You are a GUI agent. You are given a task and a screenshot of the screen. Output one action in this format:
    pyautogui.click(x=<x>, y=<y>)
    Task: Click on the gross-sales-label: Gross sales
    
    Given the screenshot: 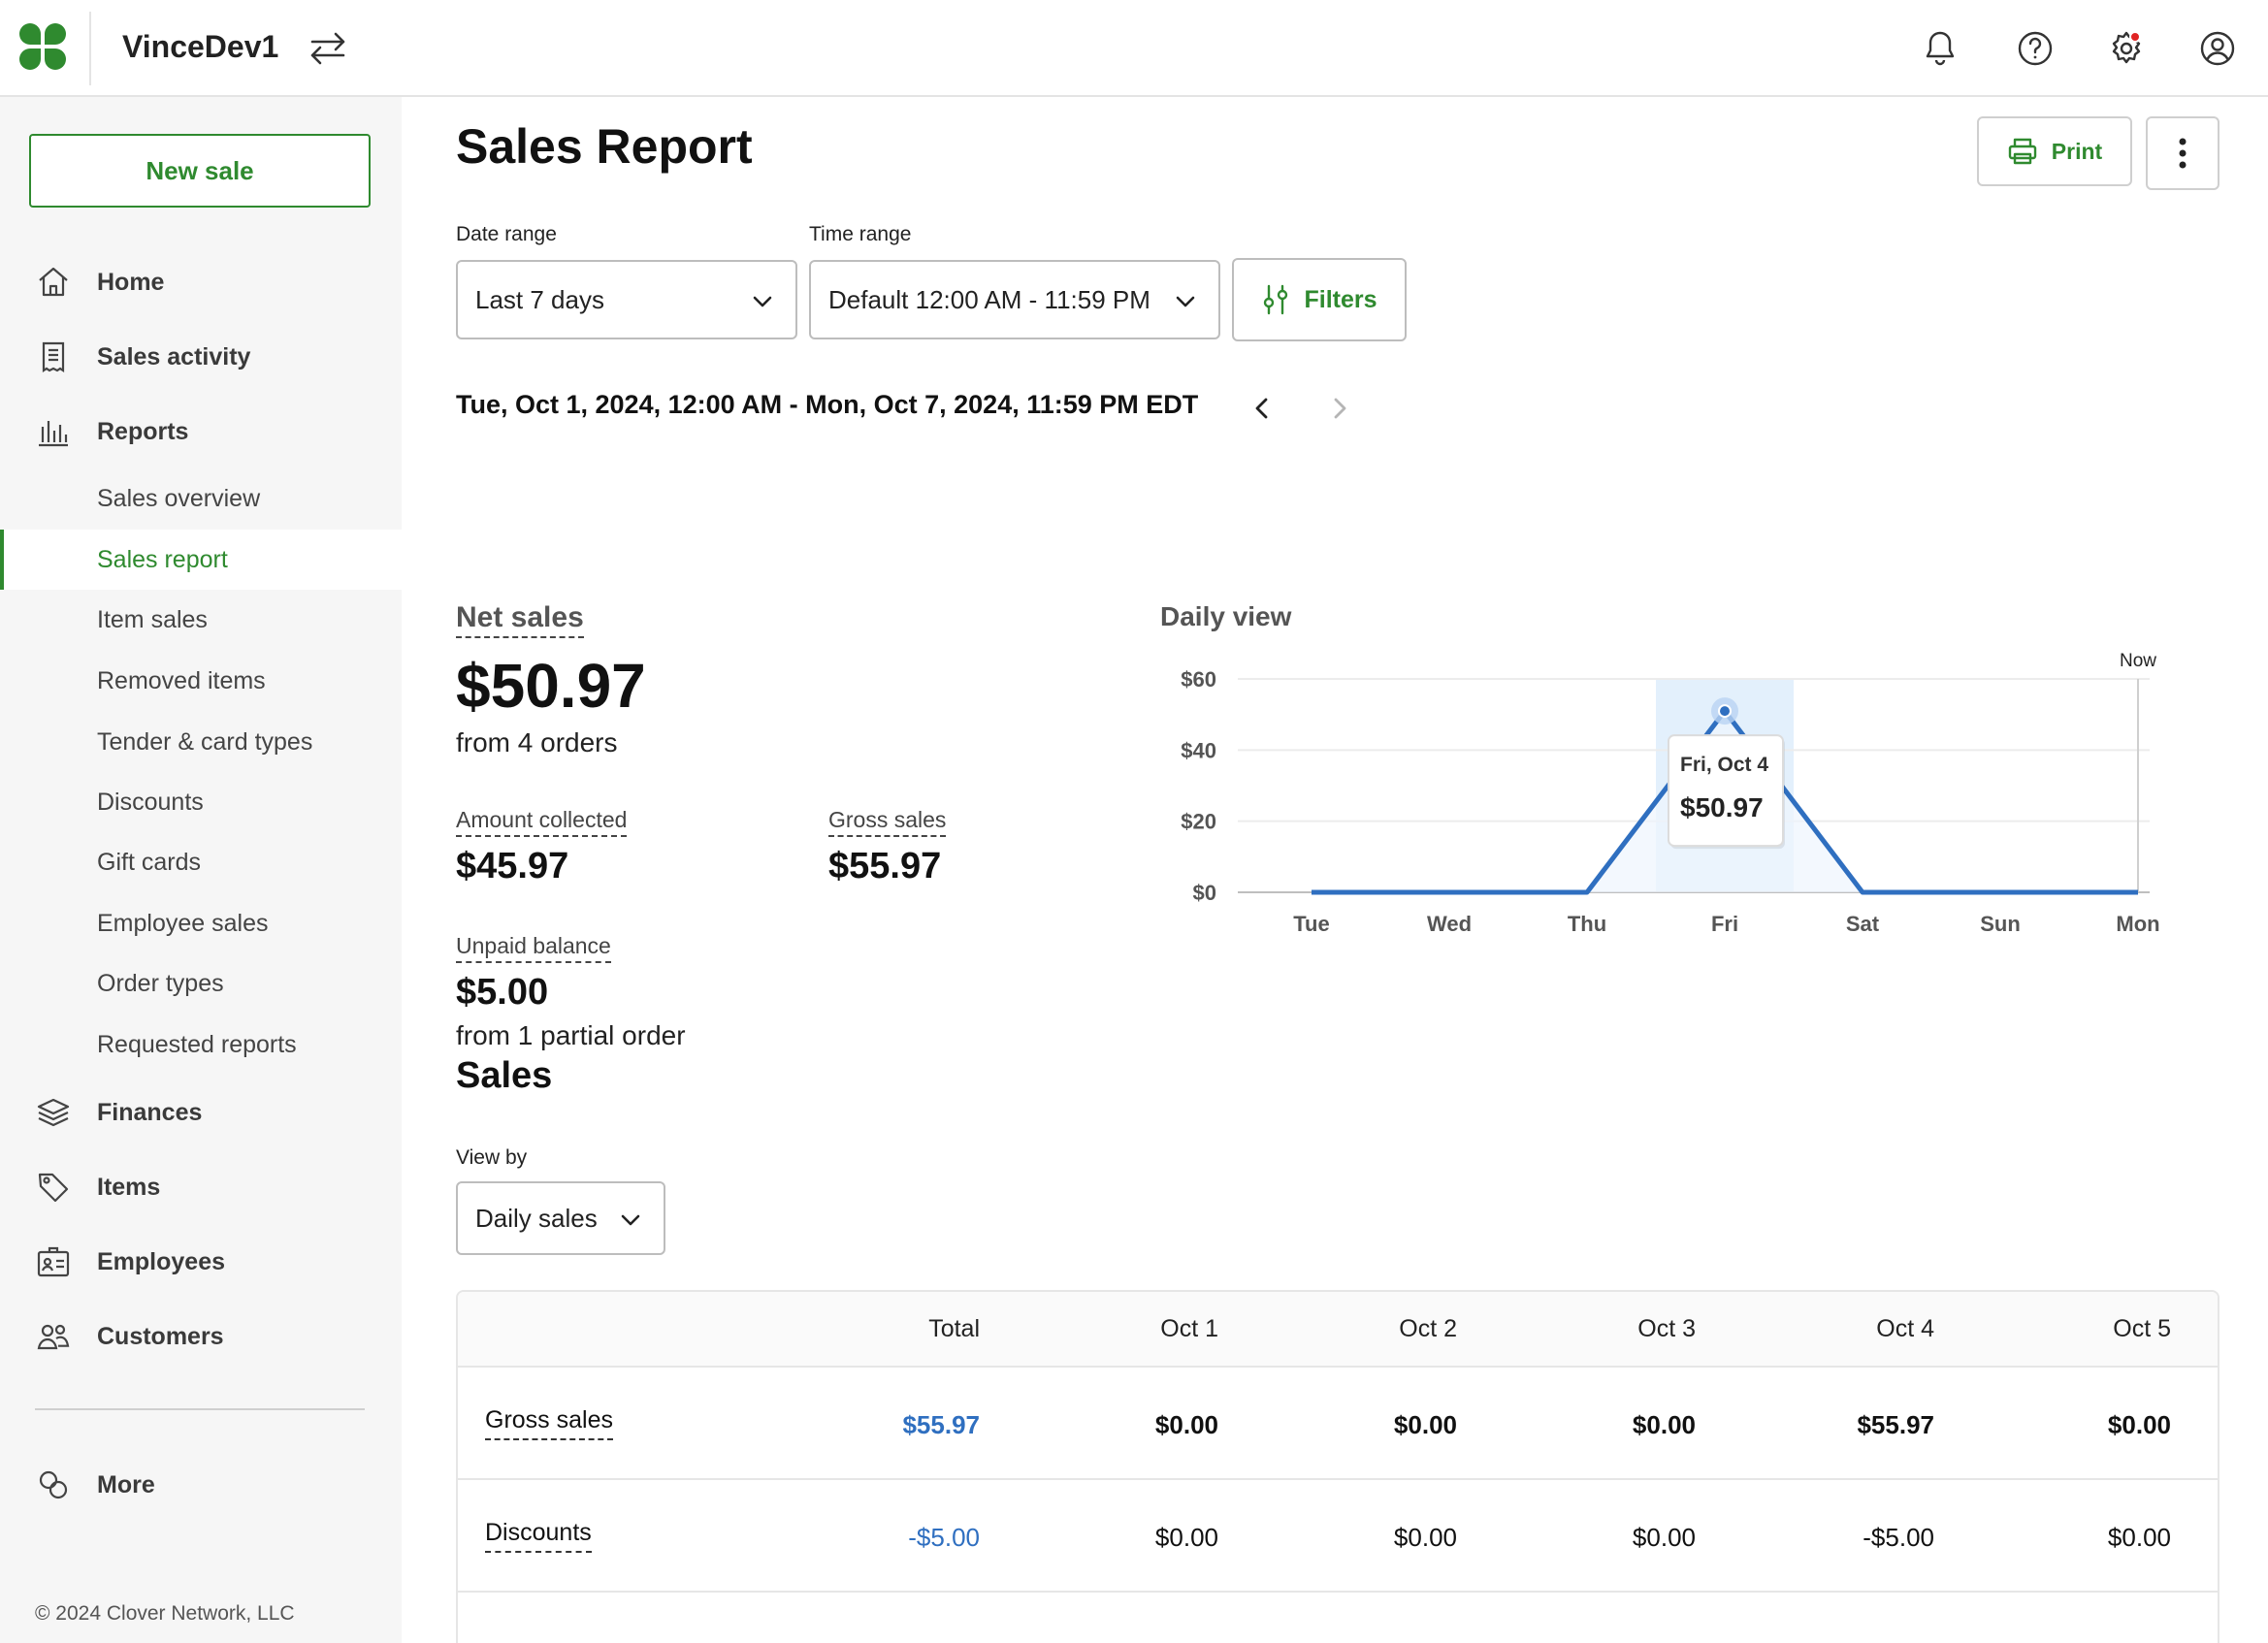 What is the action you would take?
    pyautogui.click(x=887, y=822)
    